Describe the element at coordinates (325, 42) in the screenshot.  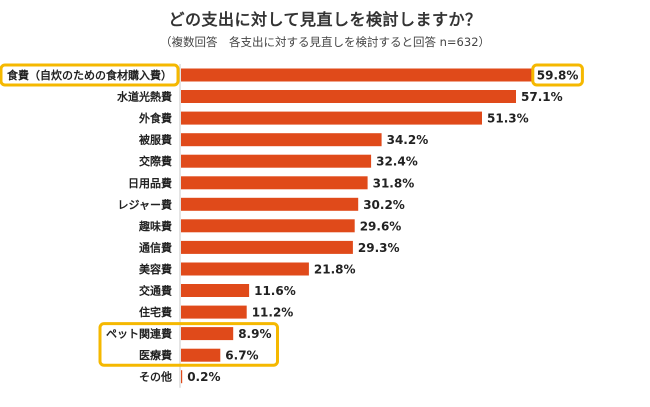
I see `chart-subtitle: （複数回答 各支出に対する見直しを検討すると回答 n=632）` at that location.